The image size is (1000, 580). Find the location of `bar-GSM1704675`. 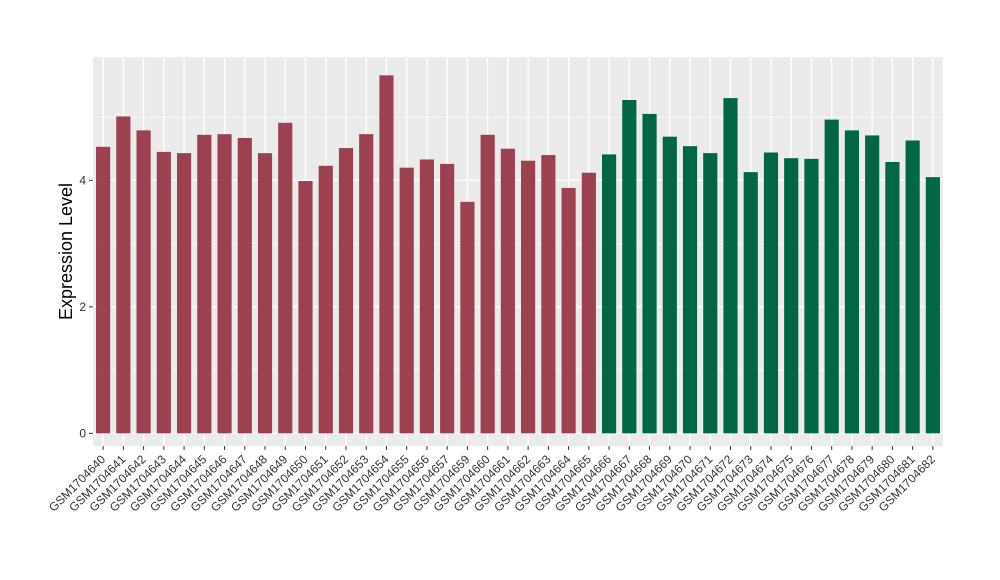

bar-GSM1704675 is located at coordinates (791, 296).